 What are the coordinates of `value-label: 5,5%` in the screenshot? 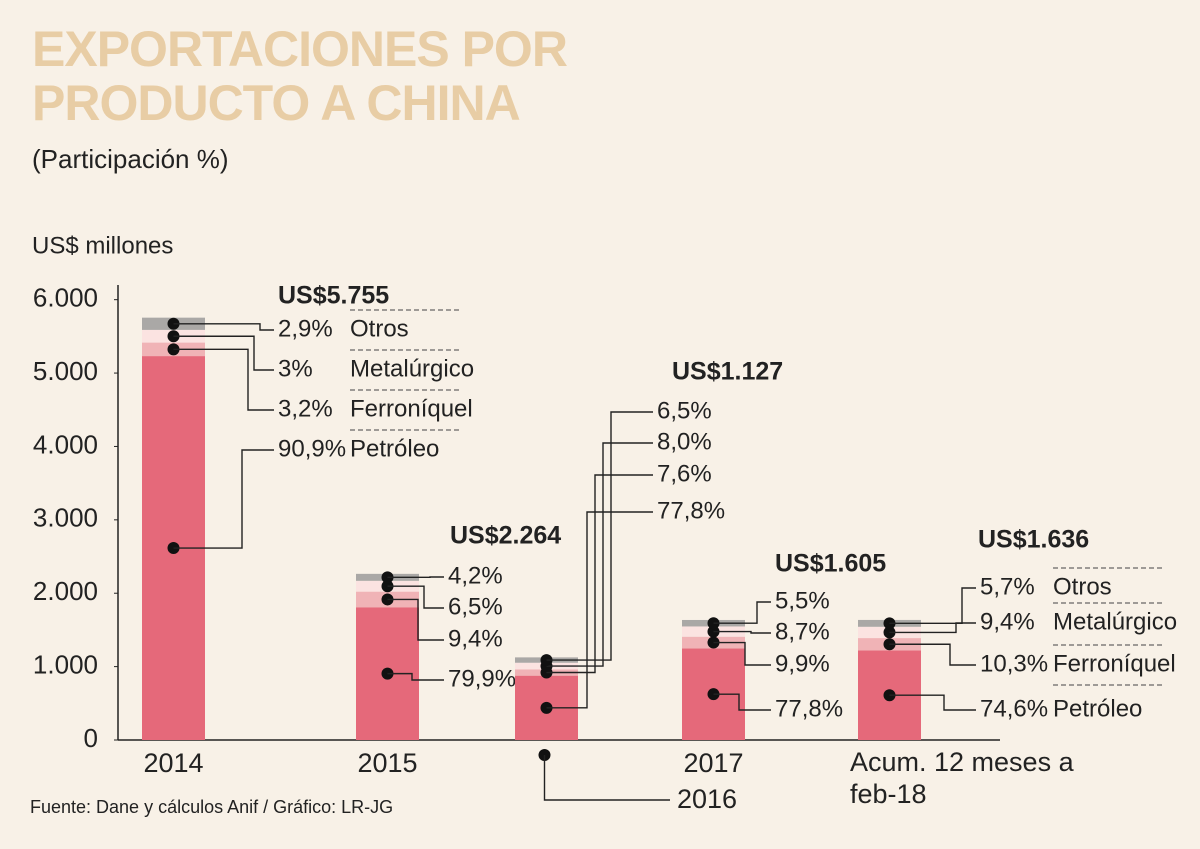 It's located at (802, 600).